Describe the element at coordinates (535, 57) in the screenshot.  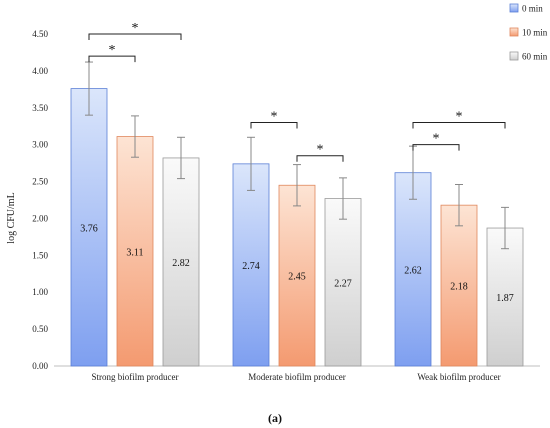
I see `legend-label: 60 min` at that location.